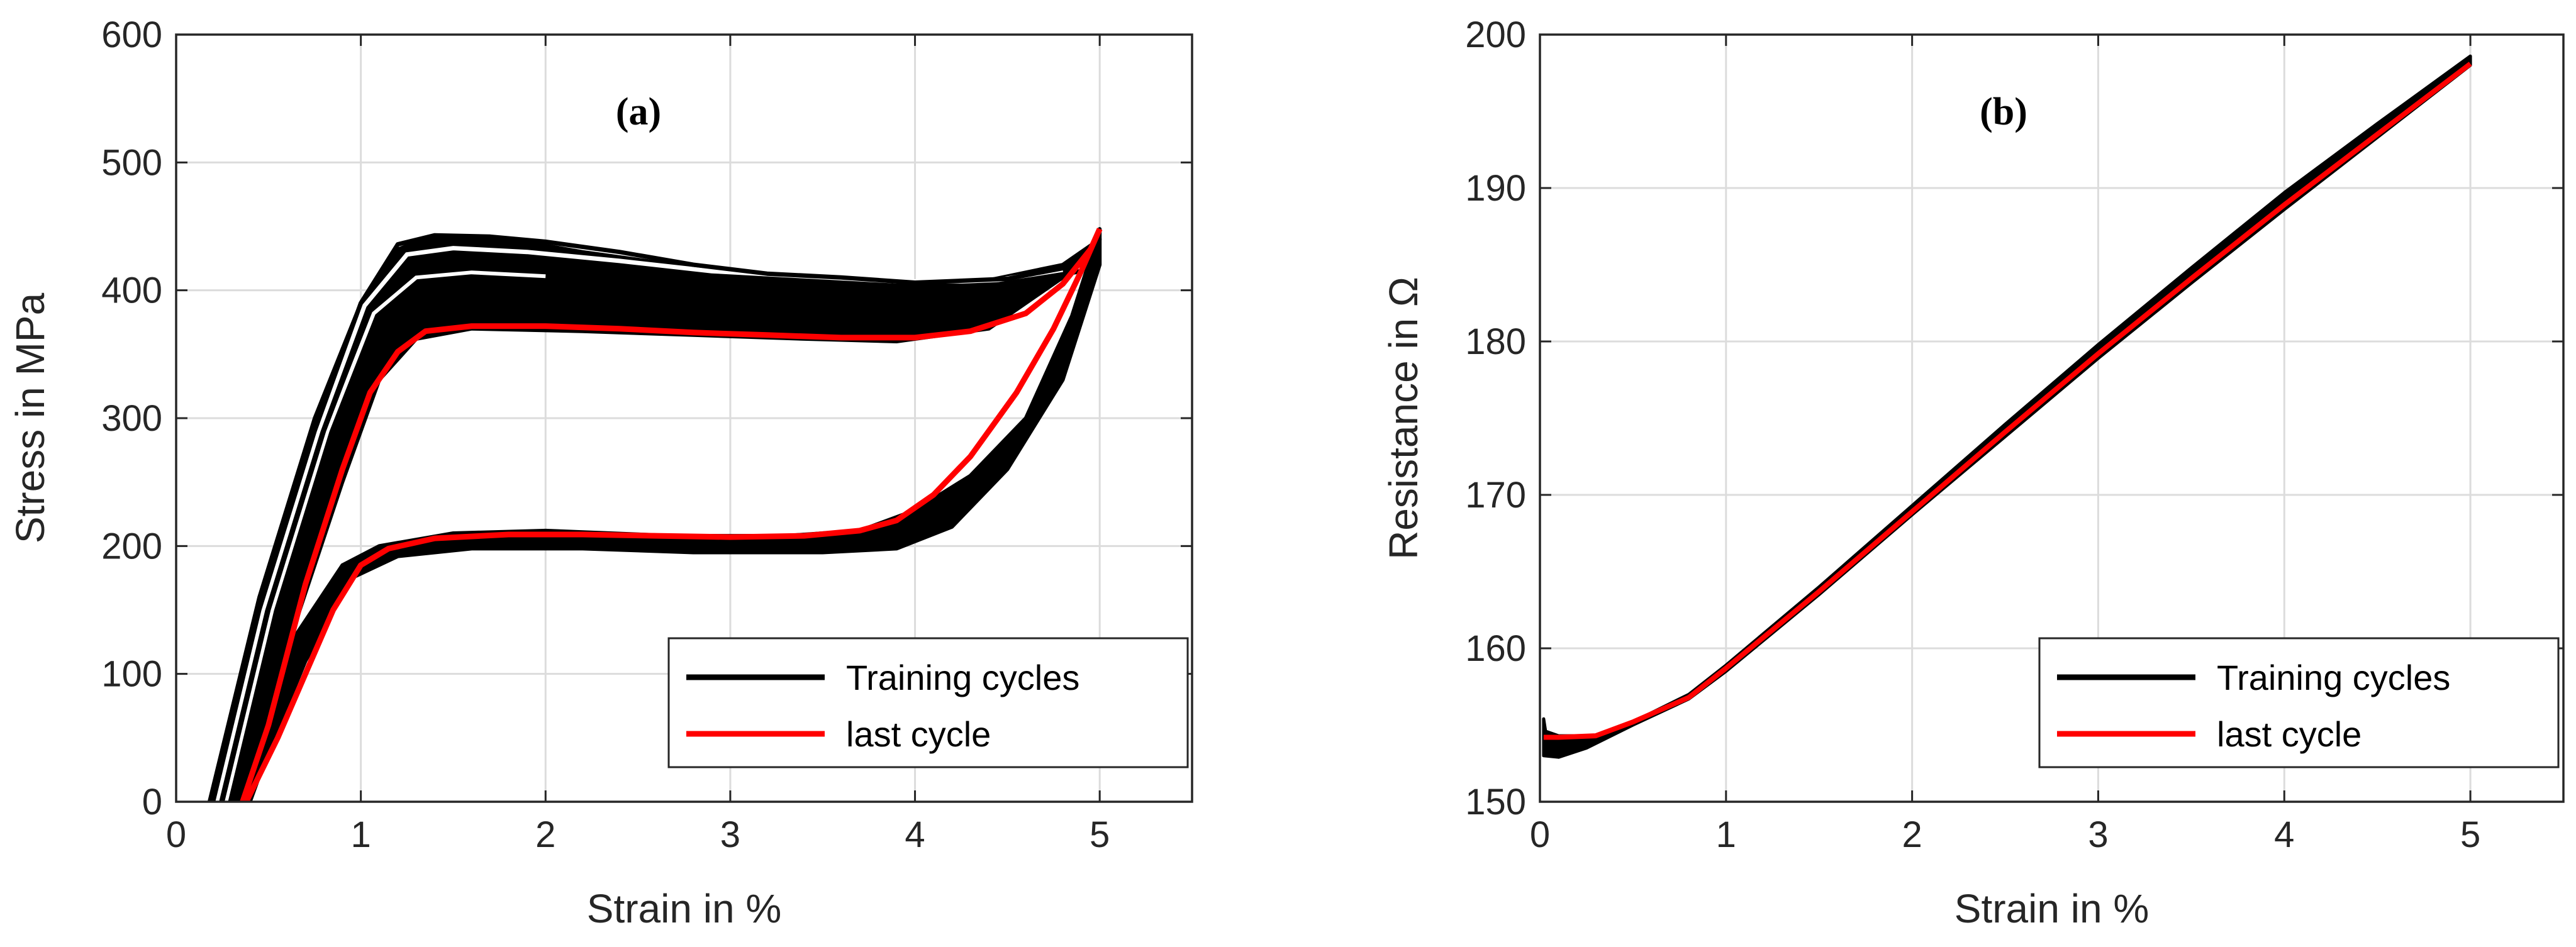 Image resolution: width=2576 pixels, height=947 pixels. Describe the element at coordinates (131, 418) in the screenshot. I see `y-tick-label: 300` at that location.